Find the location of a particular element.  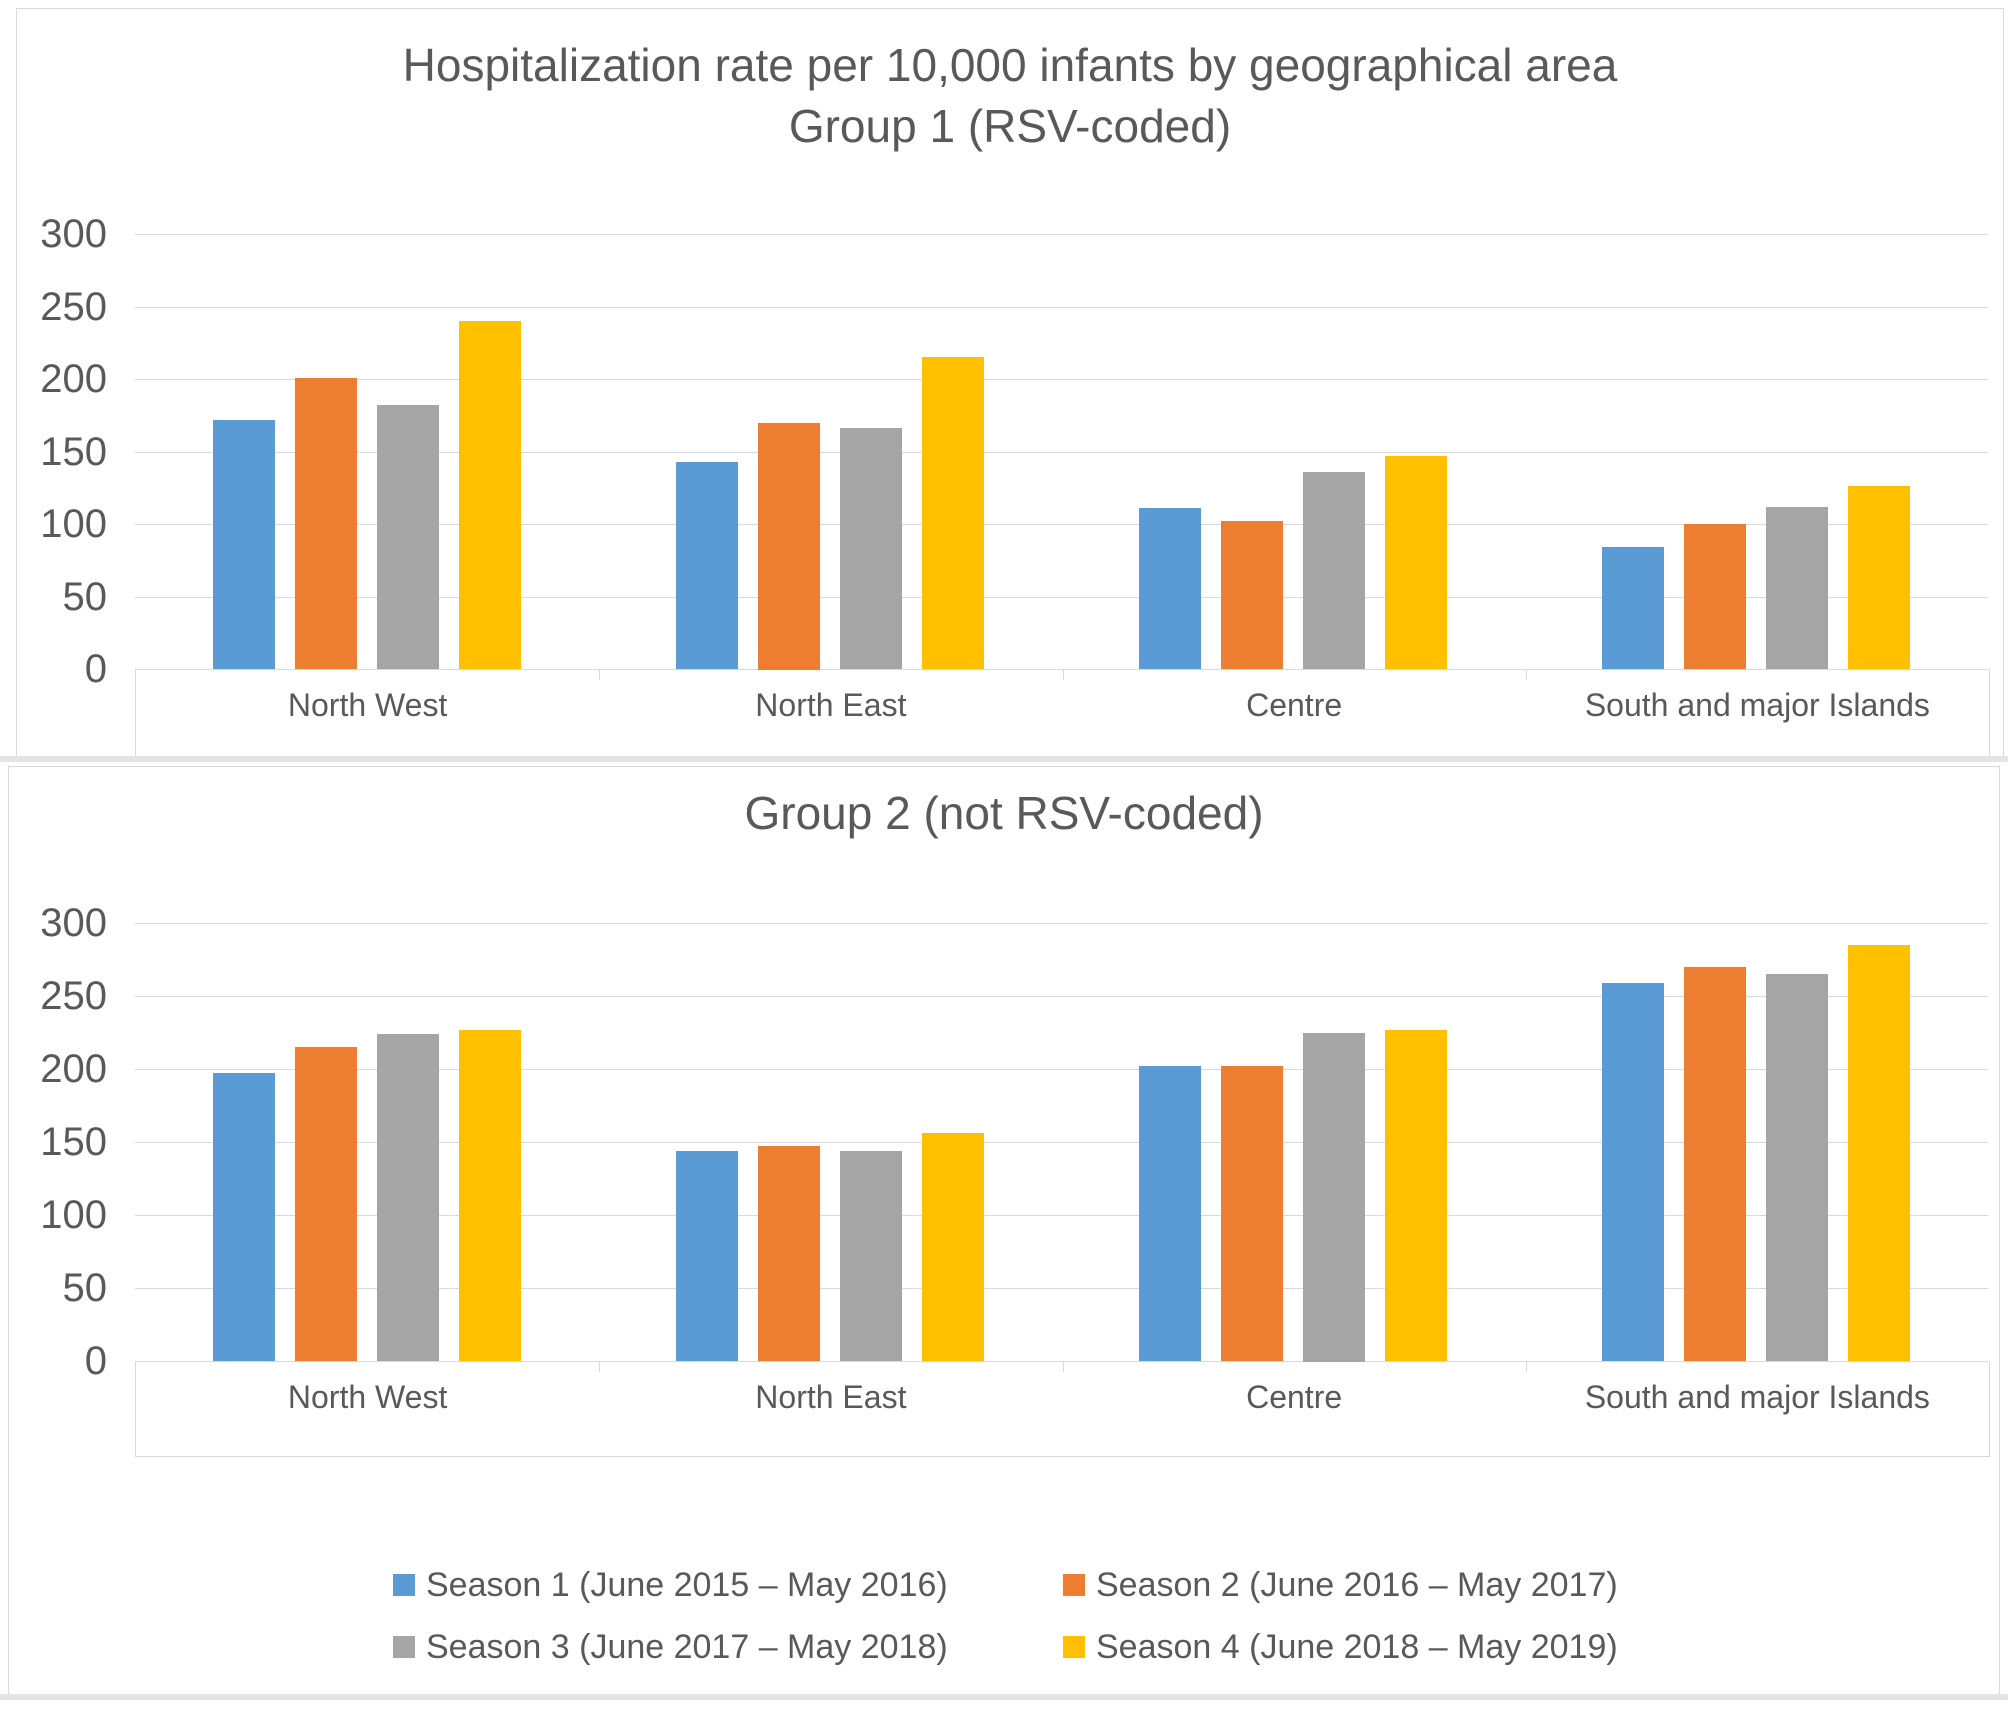

chart-separator is located at coordinates (1004, 759).